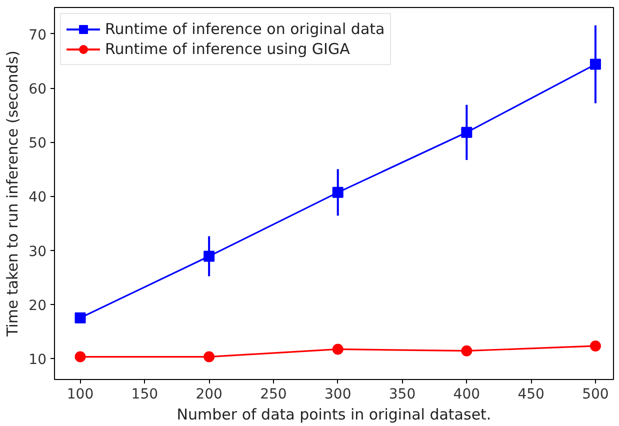 This screenshot has width=619, height=426. What do you see at coordinates (37, 252) in the screenshot?
I see `y-tick-label: 30` at bounding box center [37, 252].